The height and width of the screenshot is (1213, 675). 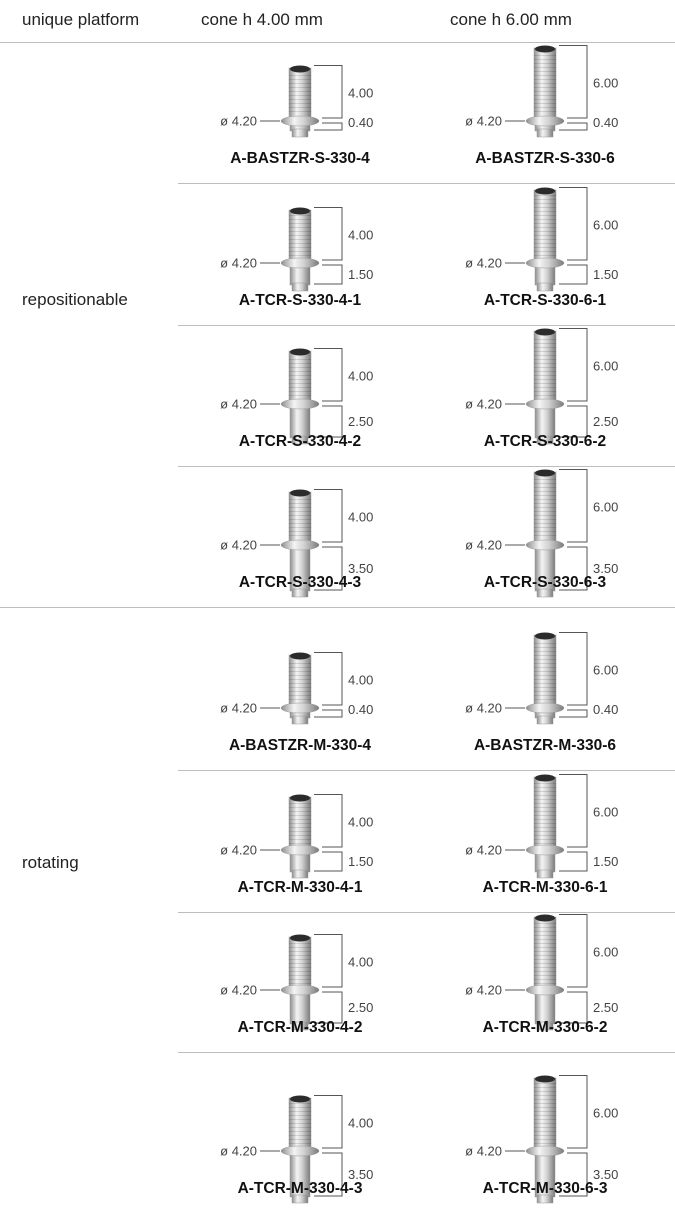 I want to click on product-cell: ø 4.20 6.00 3.50A-TCR-M-330-6-3, so click(x=541, y=1139).